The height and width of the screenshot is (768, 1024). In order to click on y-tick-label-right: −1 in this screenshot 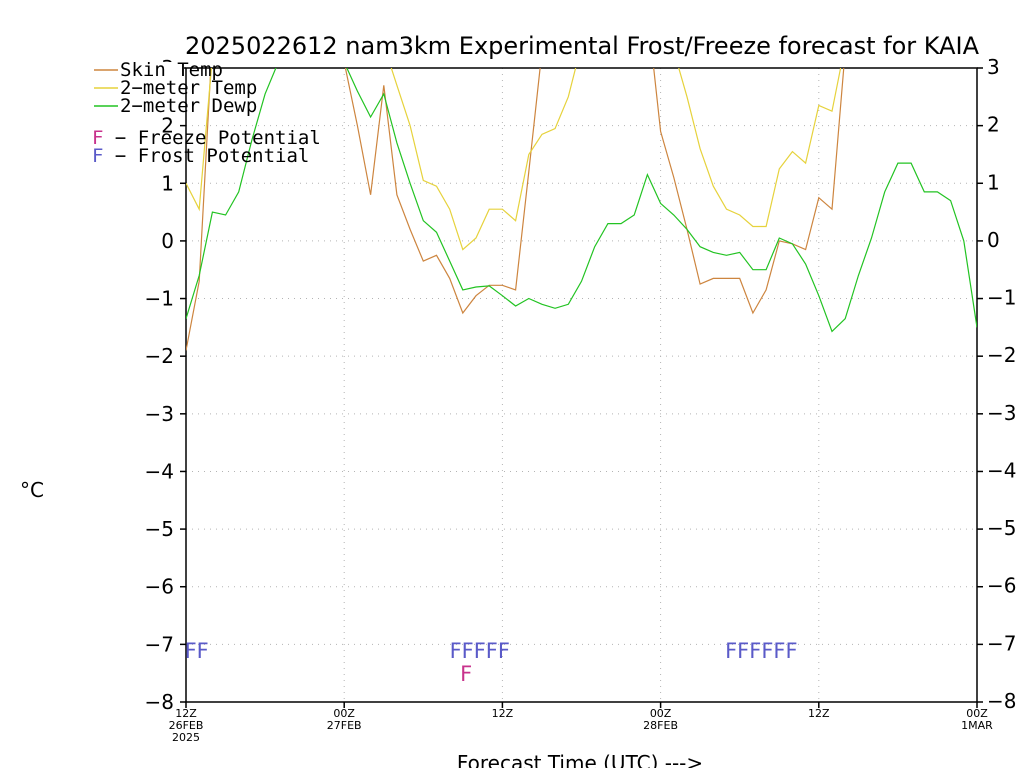, I will do `click(1001, 298)`.